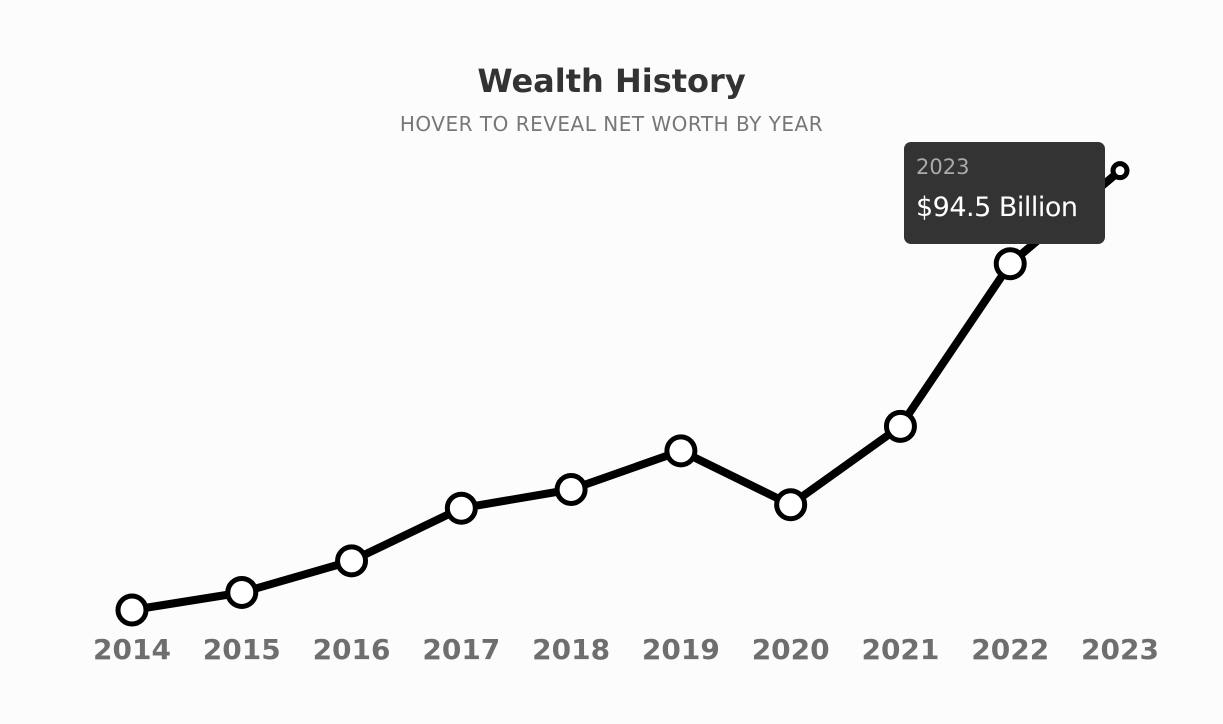  Describe the element at coordinates (681, 649) in the screenshot. I see `x-tick-label-2019: 2019` at that location.